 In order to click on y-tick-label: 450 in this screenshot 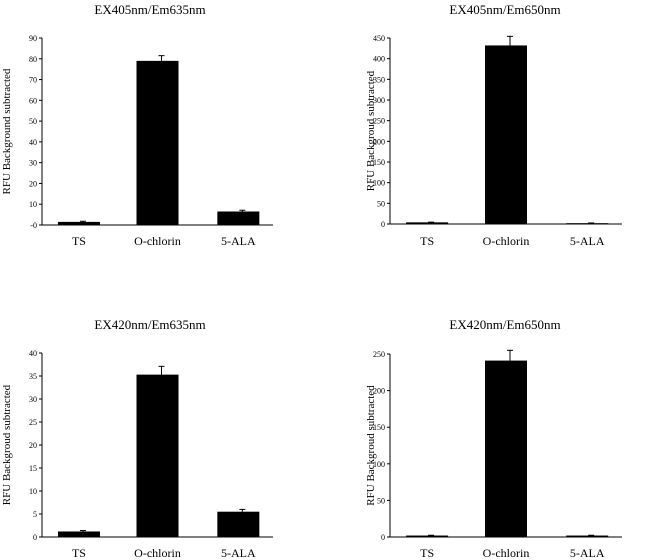, I will do `click(379, 38)`.